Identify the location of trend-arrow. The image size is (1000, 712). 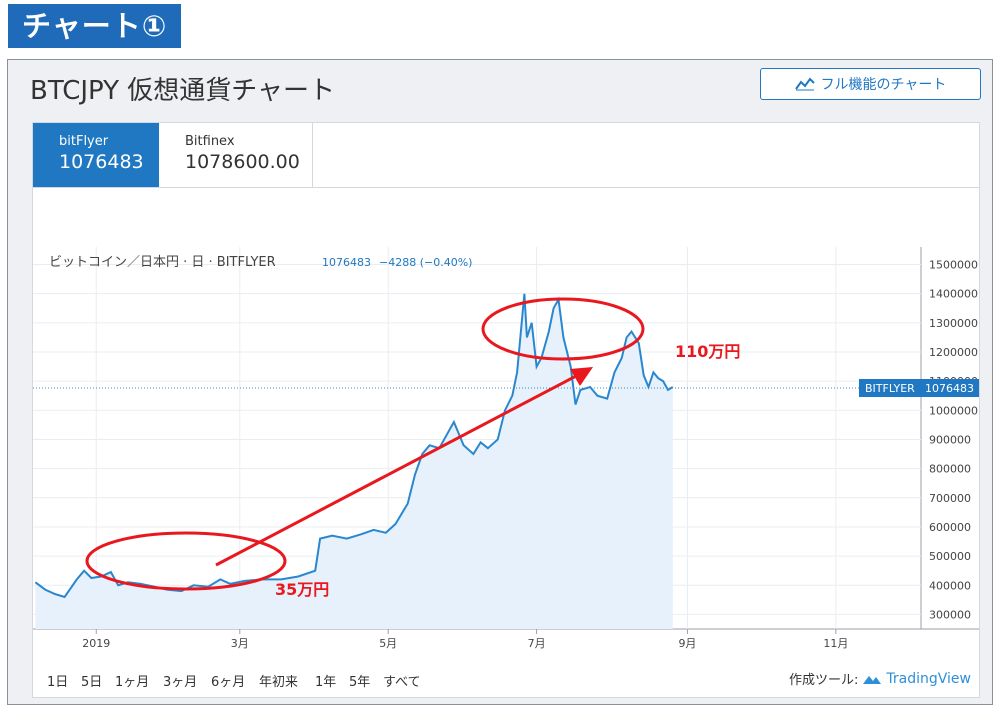
(397, 470).